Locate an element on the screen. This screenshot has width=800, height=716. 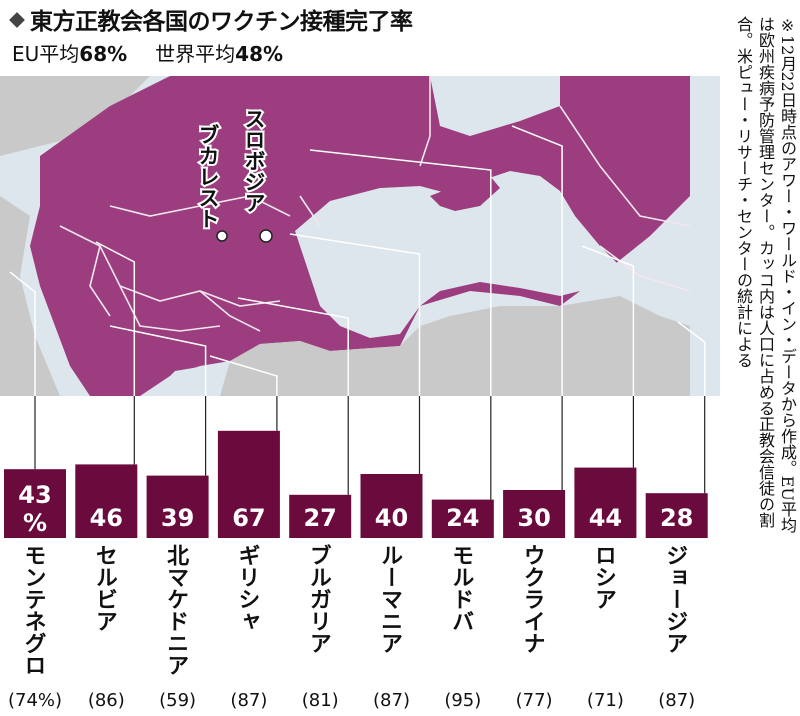
map-land-gray-north is located at coordinates (75, 116).